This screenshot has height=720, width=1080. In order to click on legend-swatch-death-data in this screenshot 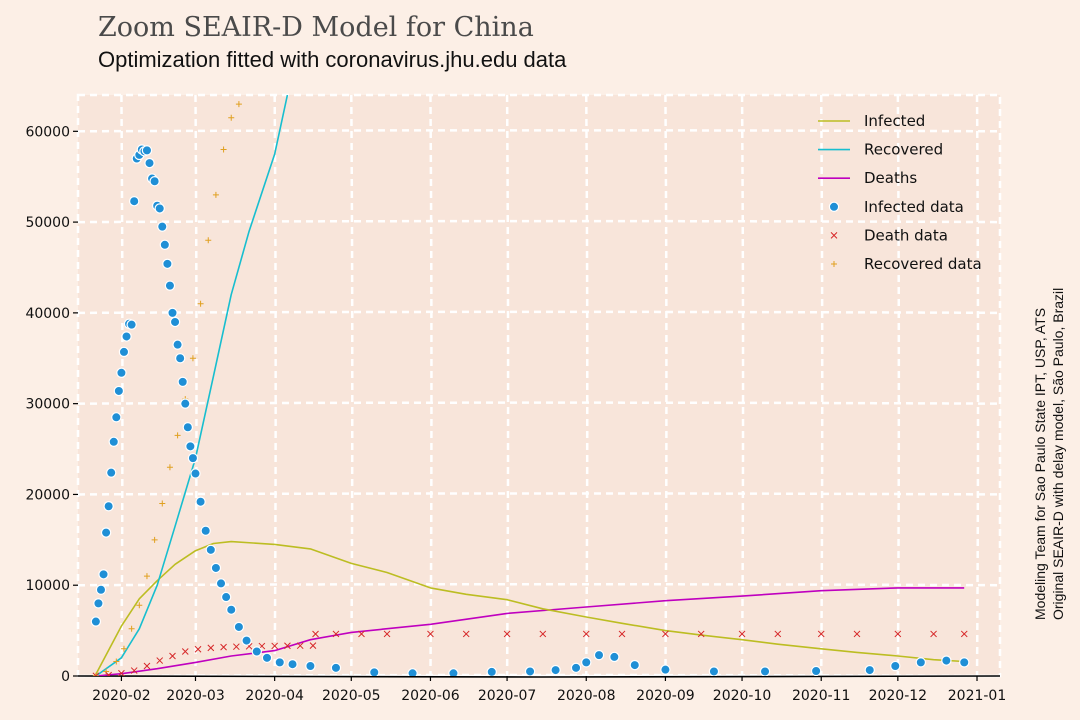, I will do `click(834, 235)`.